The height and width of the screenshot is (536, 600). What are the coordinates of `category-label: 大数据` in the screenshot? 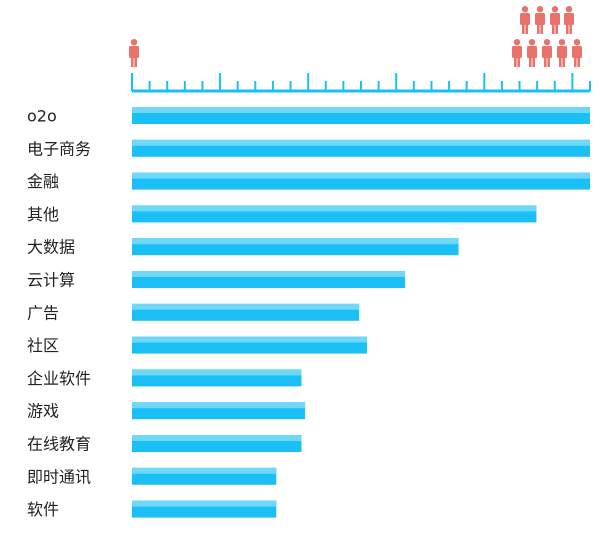 It's located at (51, 247).